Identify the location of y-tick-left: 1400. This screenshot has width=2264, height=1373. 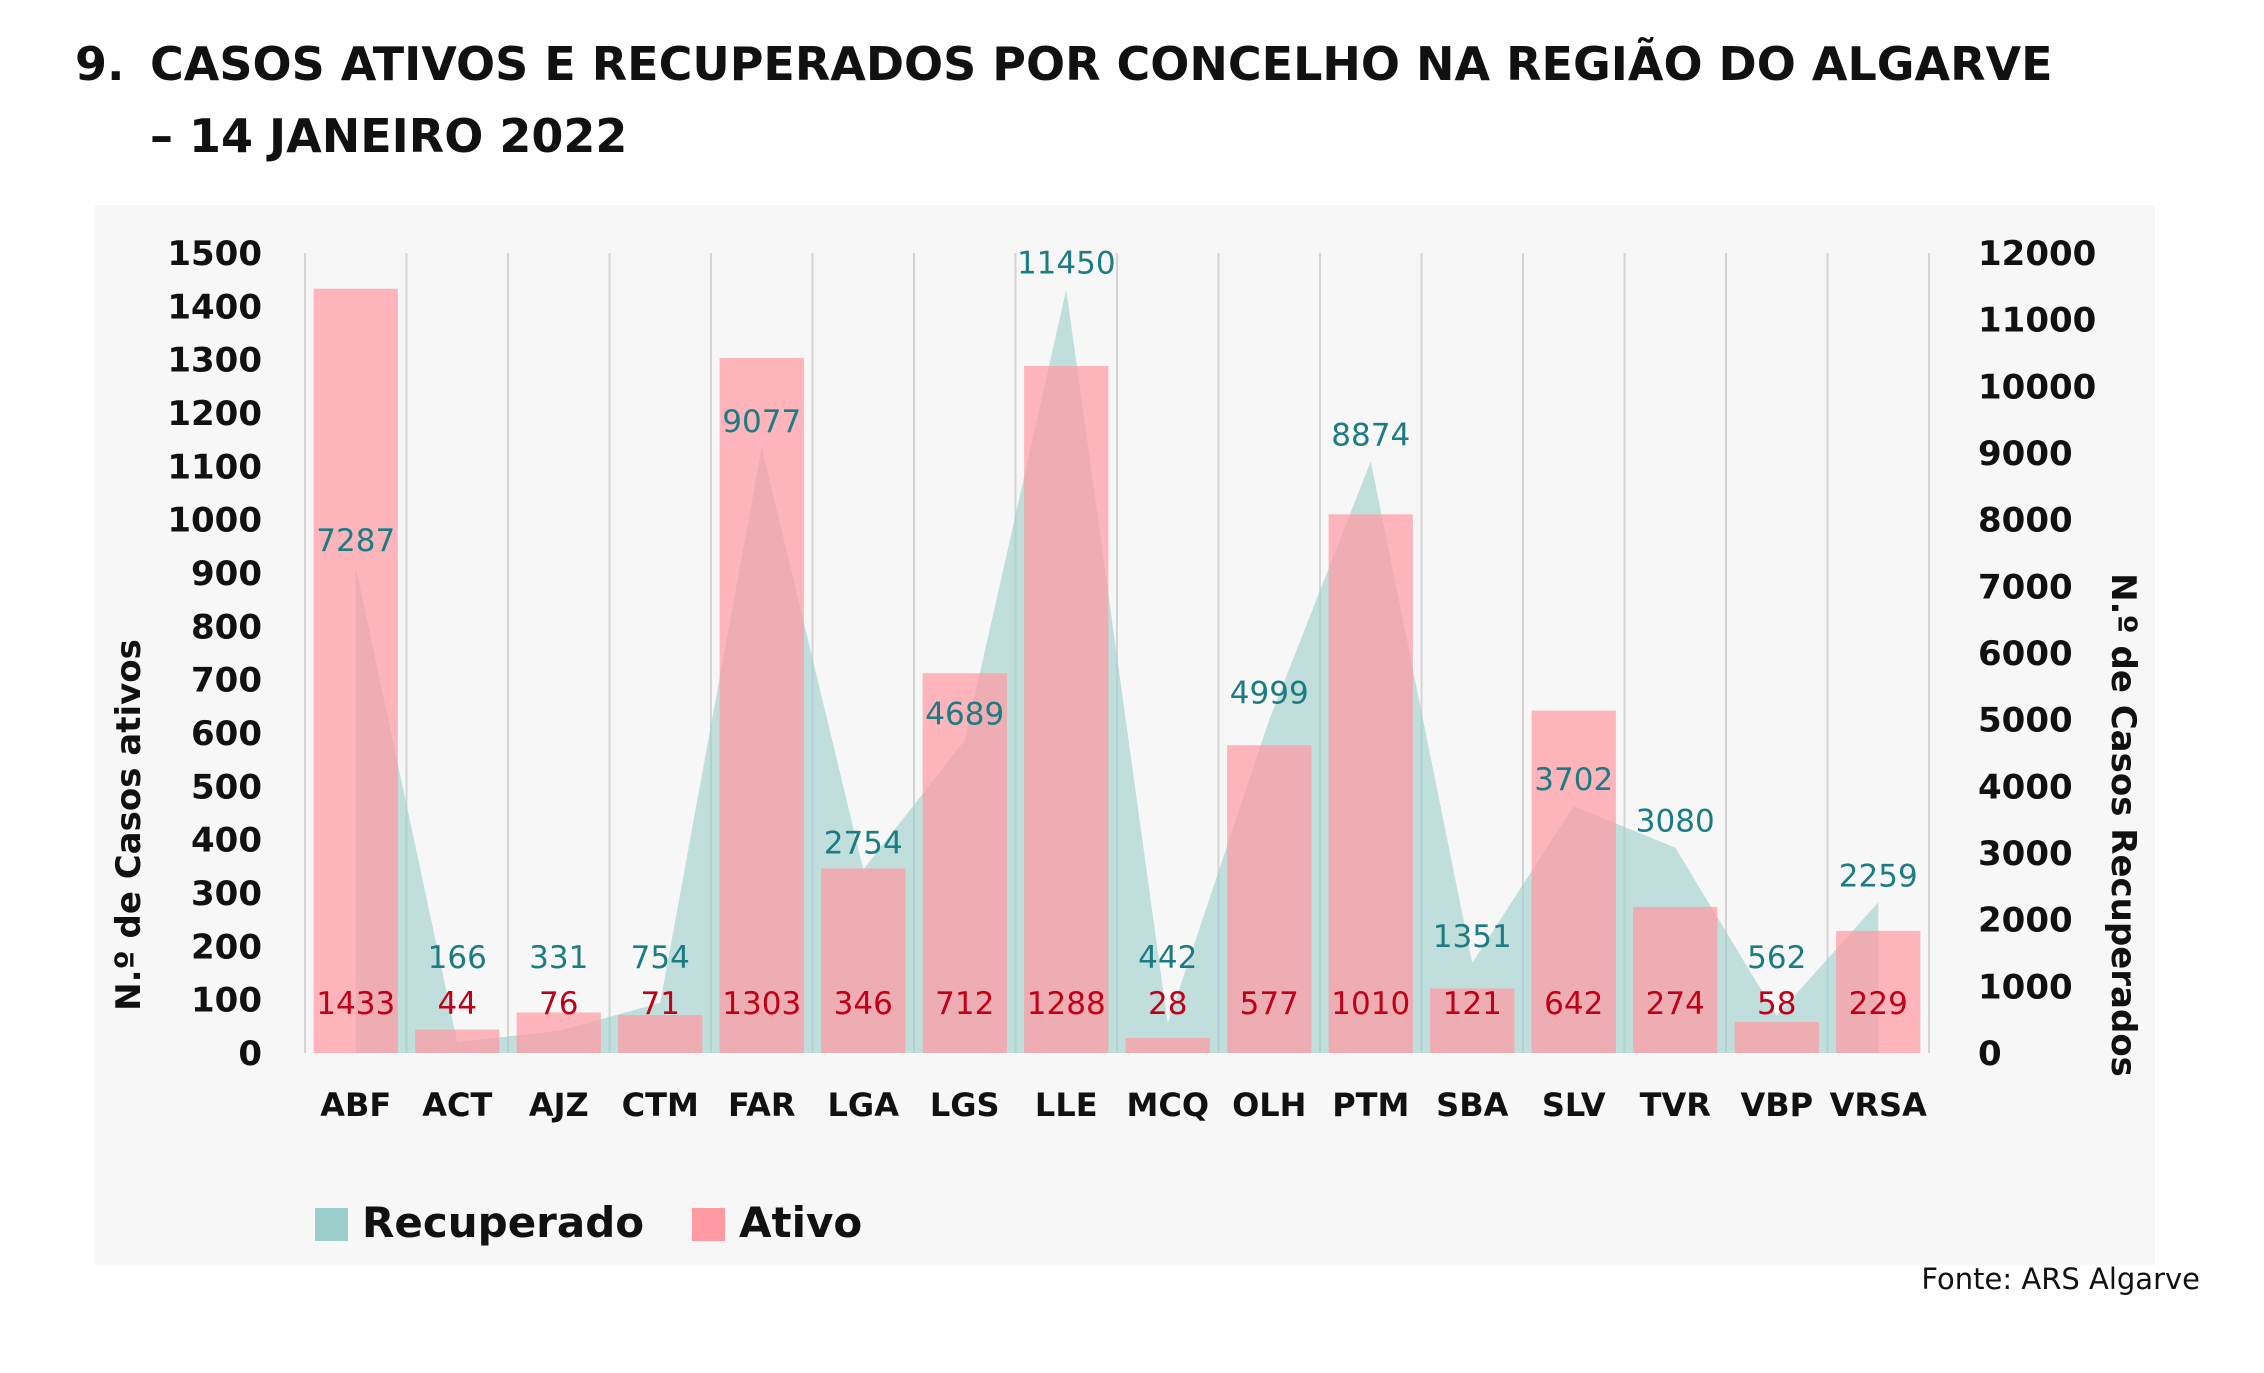
(214, 307).